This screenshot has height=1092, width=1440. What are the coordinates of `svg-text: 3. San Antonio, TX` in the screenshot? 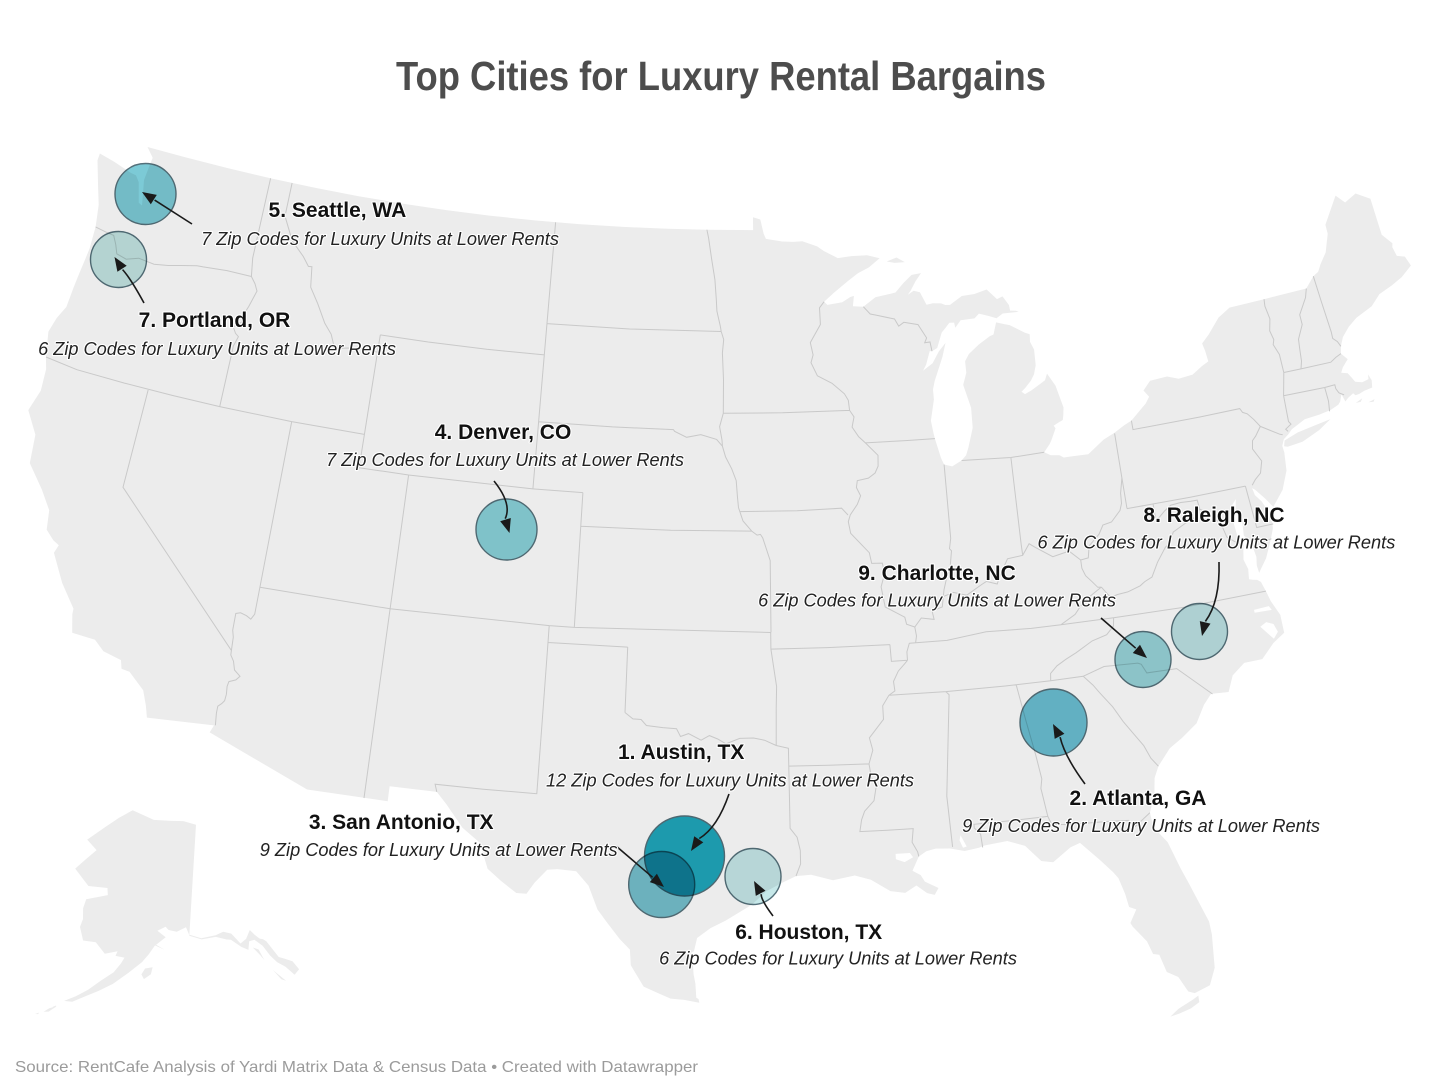 It's located at (401, 822).